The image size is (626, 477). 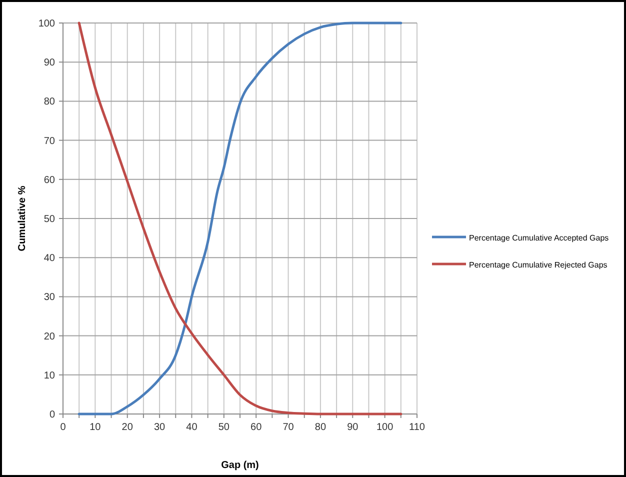 What do you see at coordinates (224, 427) in the screenshot?
I see `x-tick-label: 50` at bounding box center [224, 427].